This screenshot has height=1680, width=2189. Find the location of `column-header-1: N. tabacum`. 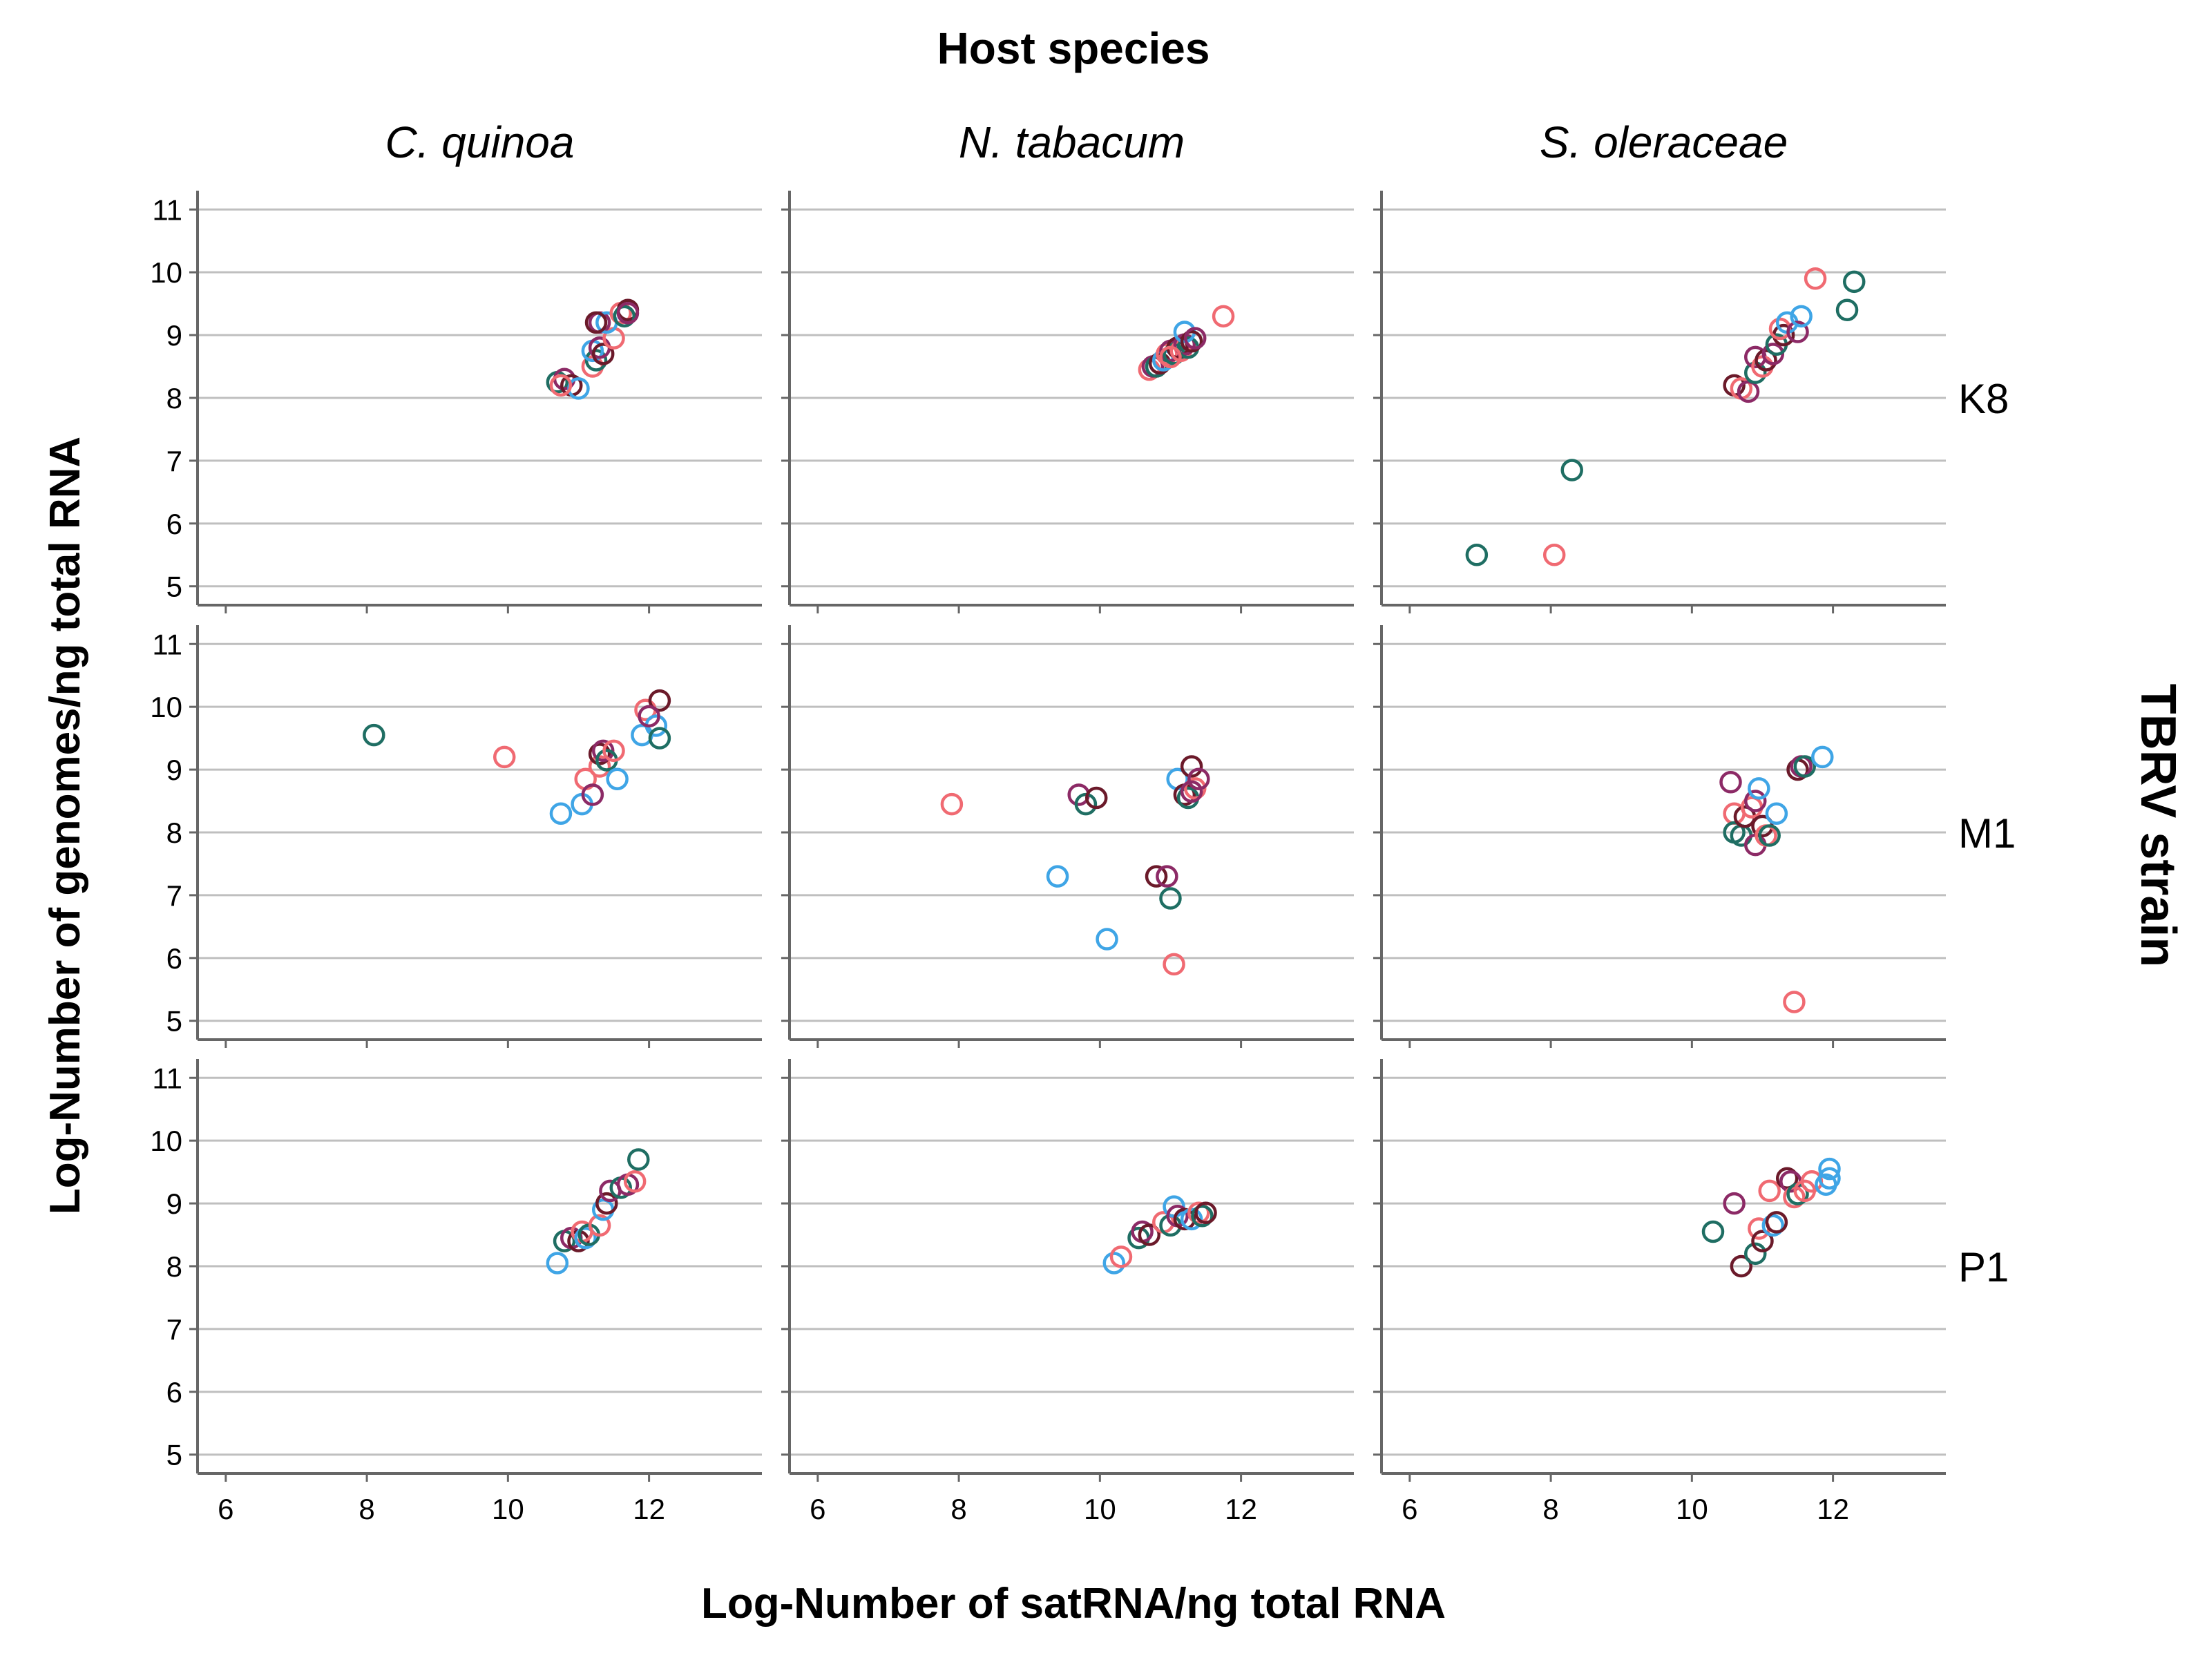

column-header-1: N. tabacum is located at coordinates (1072, 142).